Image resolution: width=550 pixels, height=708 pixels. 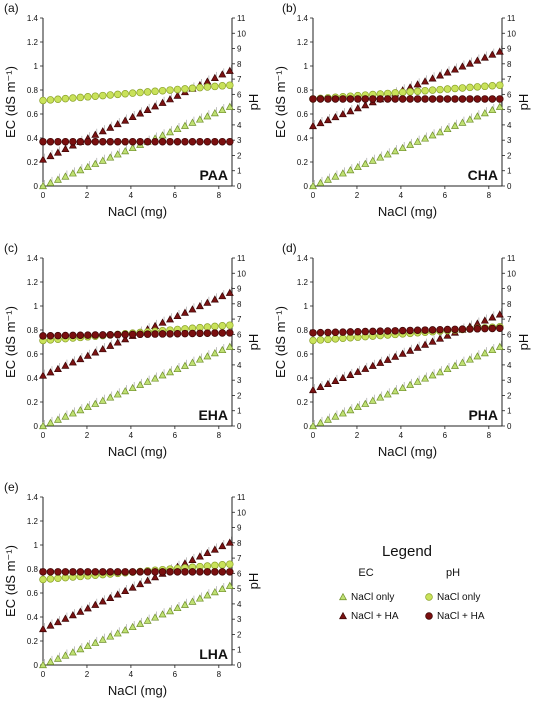 I want to click on y2-tick-label: 10, so click(x=511, y=273).